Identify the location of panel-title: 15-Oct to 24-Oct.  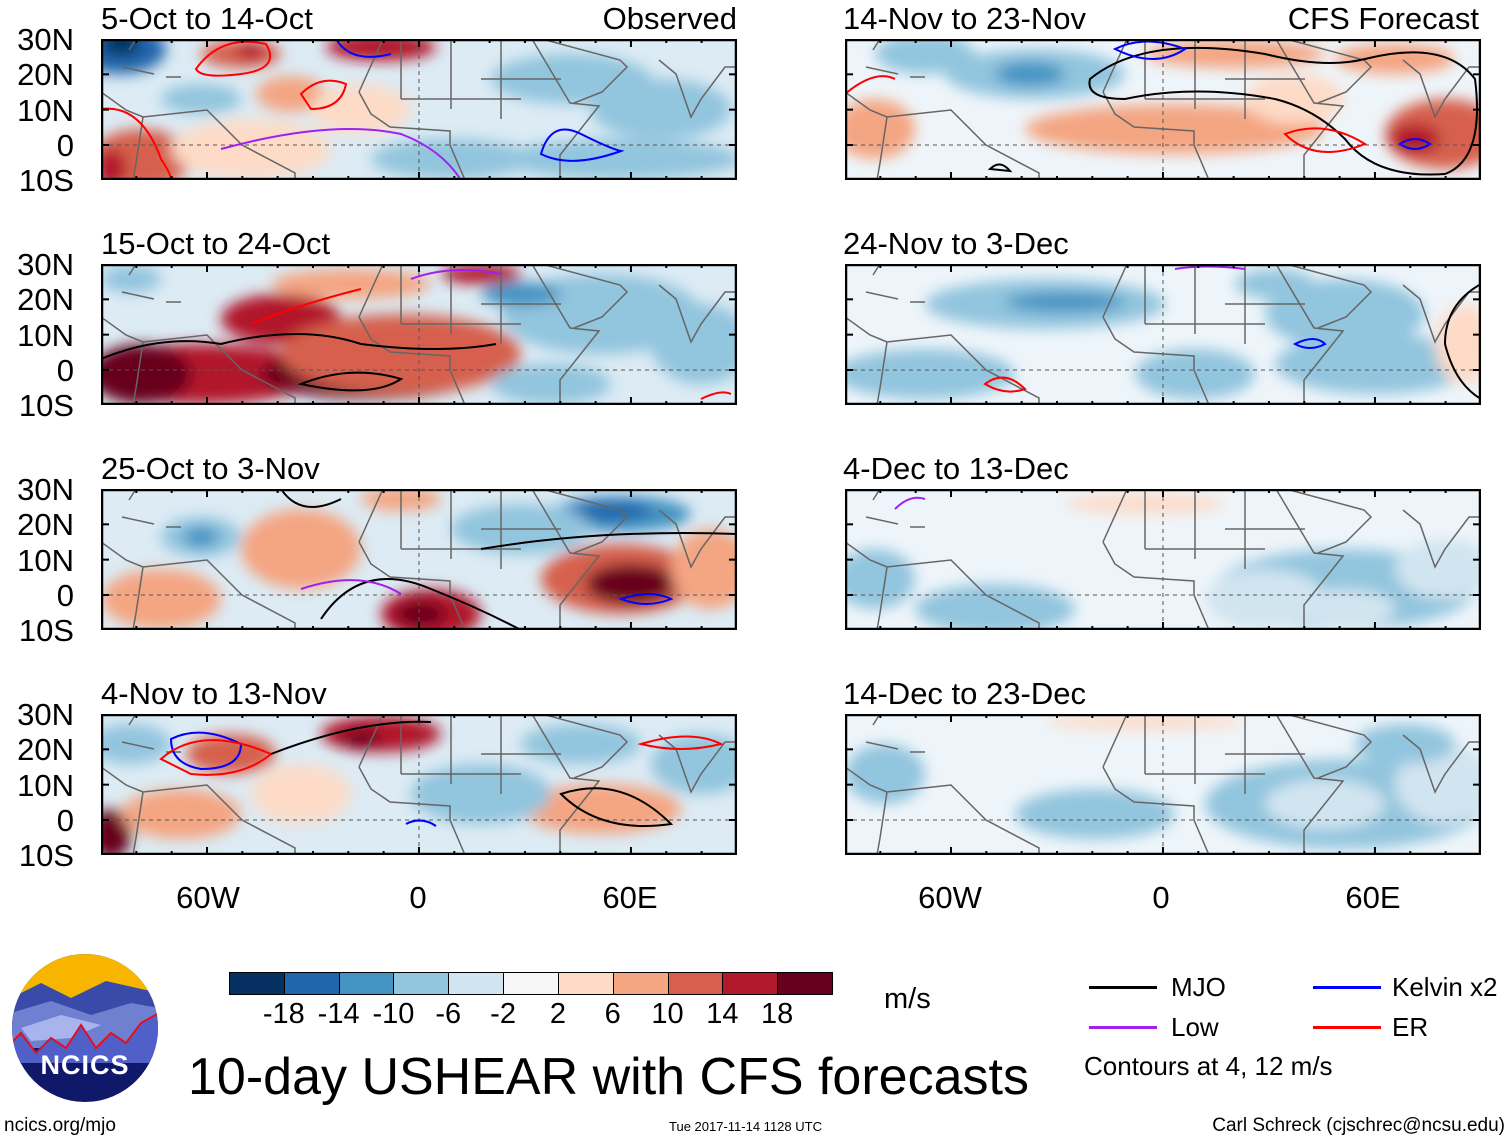
(216, 243).